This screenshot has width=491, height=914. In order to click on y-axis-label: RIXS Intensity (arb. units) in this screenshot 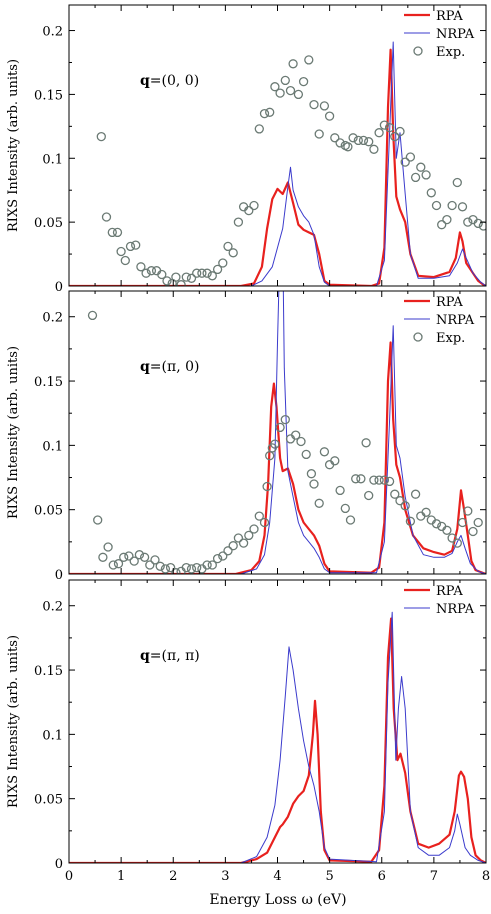, I will do `click(13, 145)`.